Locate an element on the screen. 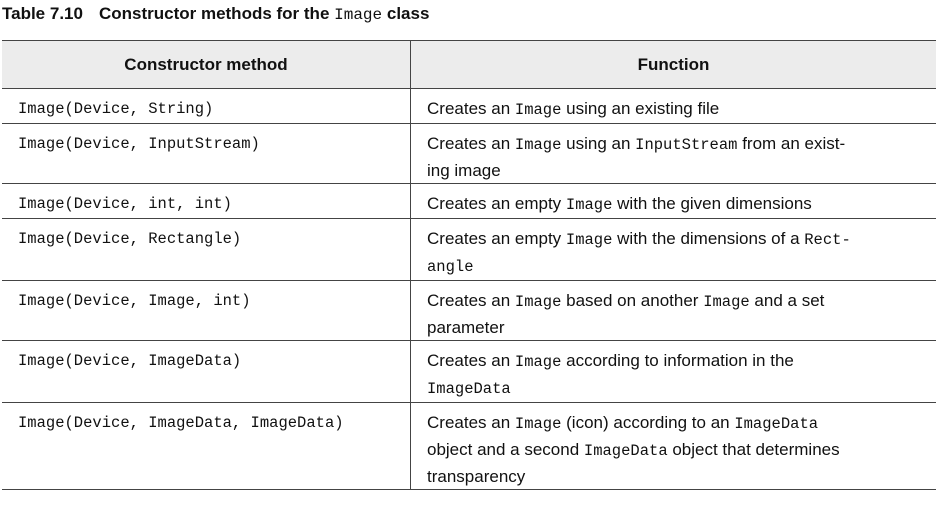  function-description: Creates an Image using an existing file is located at coordinates (673, 106).